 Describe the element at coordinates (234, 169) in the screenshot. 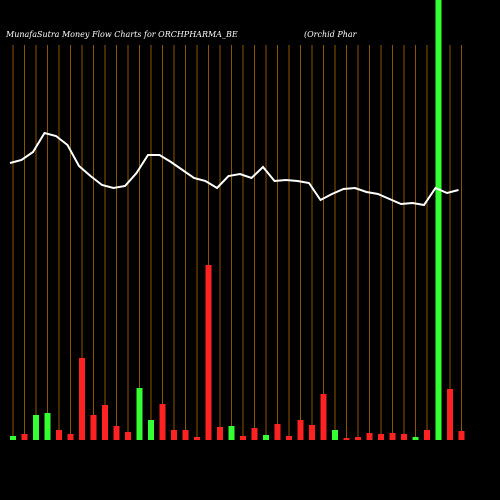

I see `price-line` at that location.